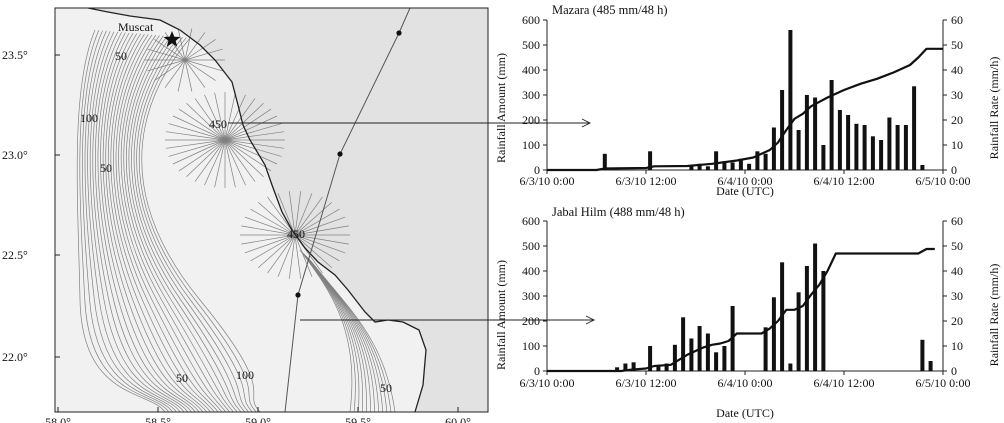 The height and width of the screenshot is (423, 1004). What do you see at coordinates (258, 409) in the screenshot?
I see `longitude-axis` at bounding box center [258, 409].